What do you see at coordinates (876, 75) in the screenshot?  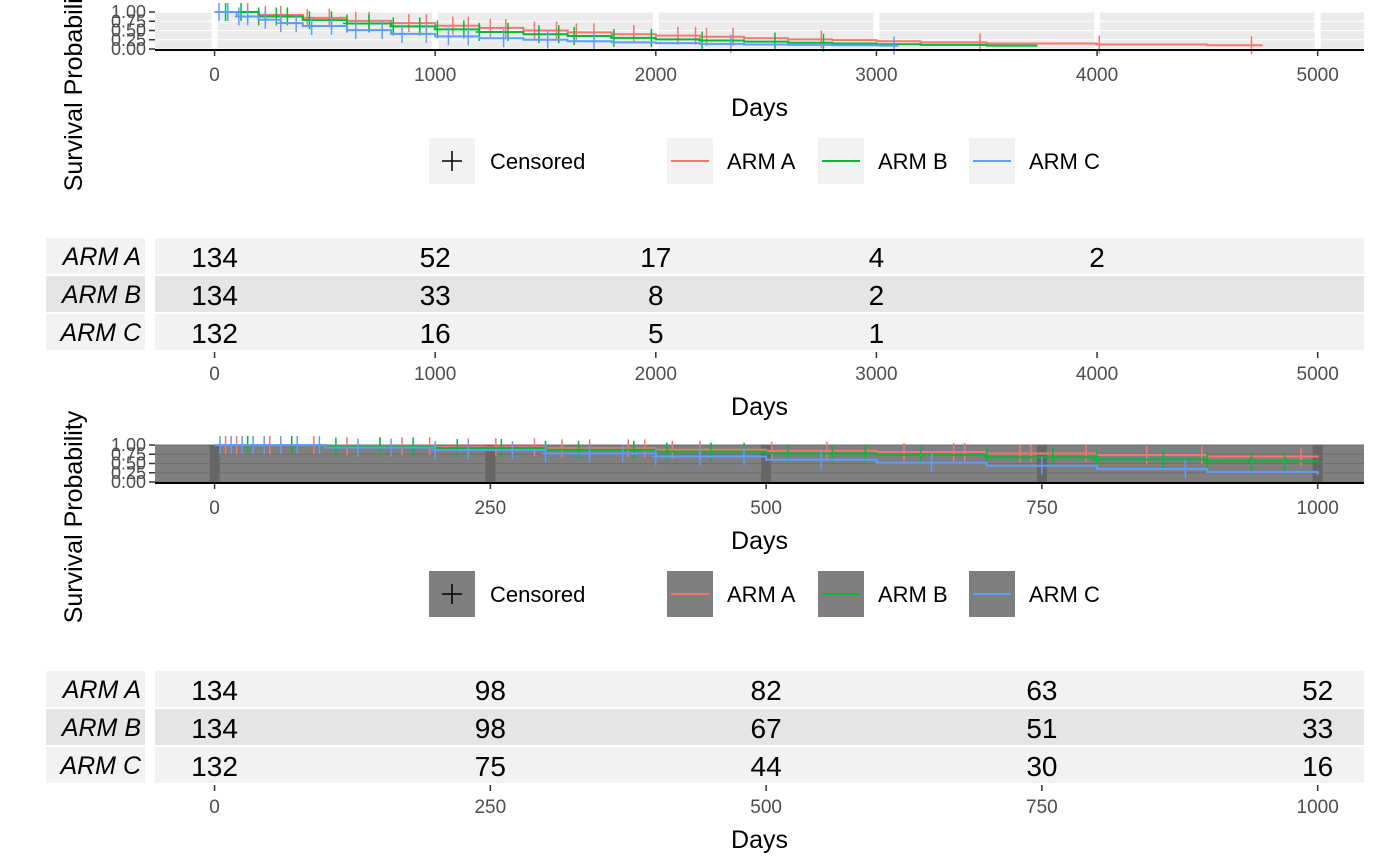 I see `x-tick-label: 3000` at bounding box center [876, 75].